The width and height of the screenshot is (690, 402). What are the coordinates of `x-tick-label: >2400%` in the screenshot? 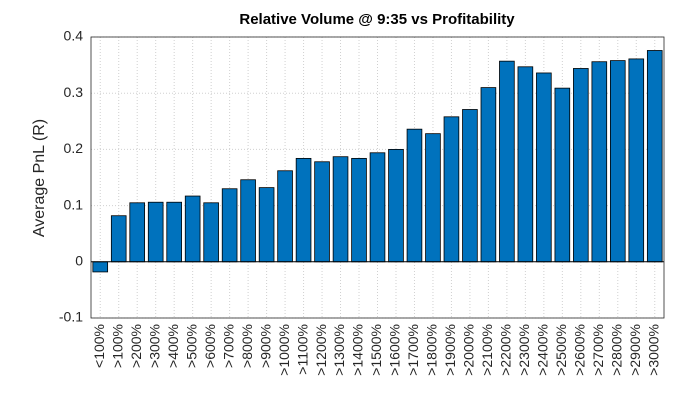 It's located at (543, 350).